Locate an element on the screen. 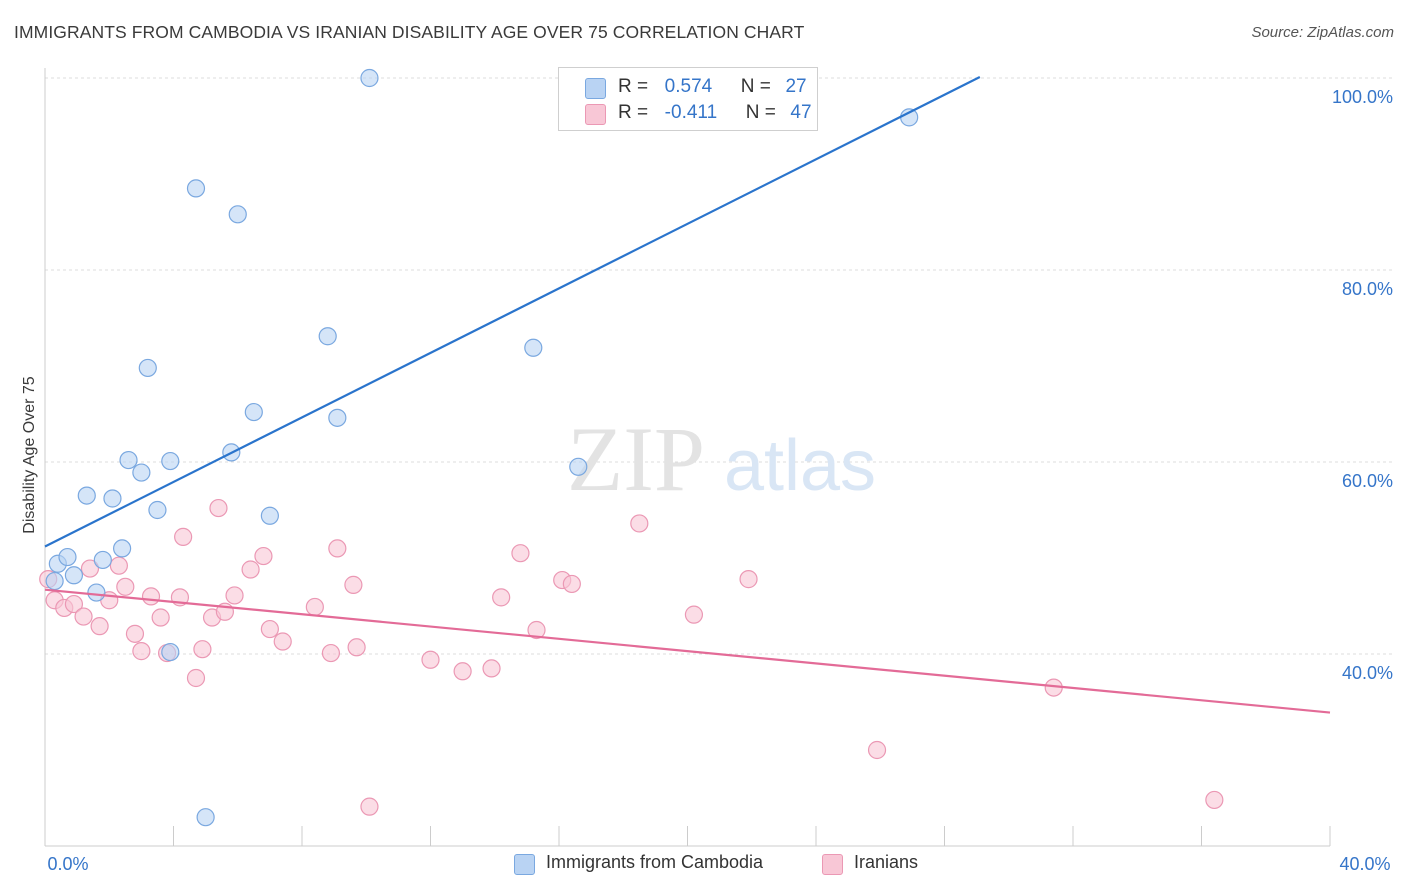  r-value-cambodia: 0.574 is located at coordinates (688, 86).